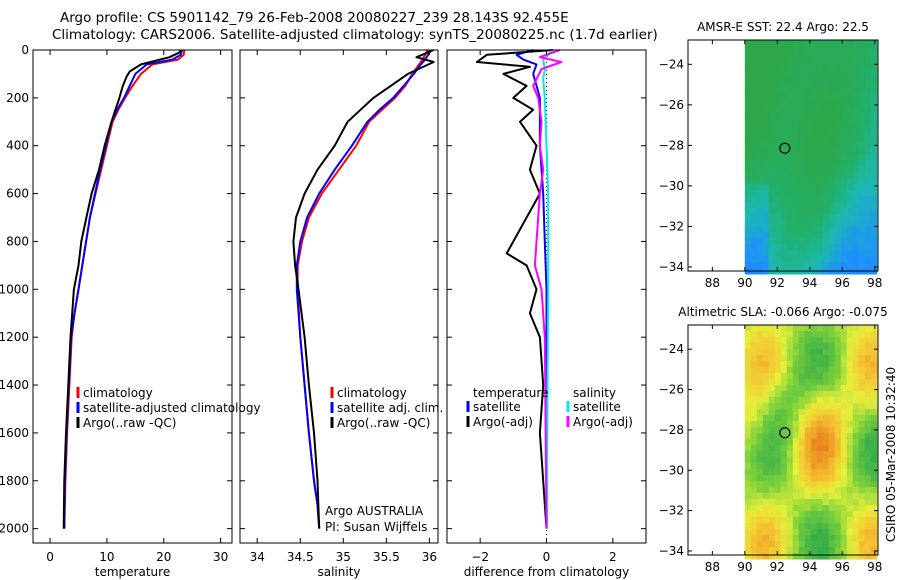  Describe the element at coordinates (777, 567) in the screenshot. I see `map-x-tick-label: 92` at that location.